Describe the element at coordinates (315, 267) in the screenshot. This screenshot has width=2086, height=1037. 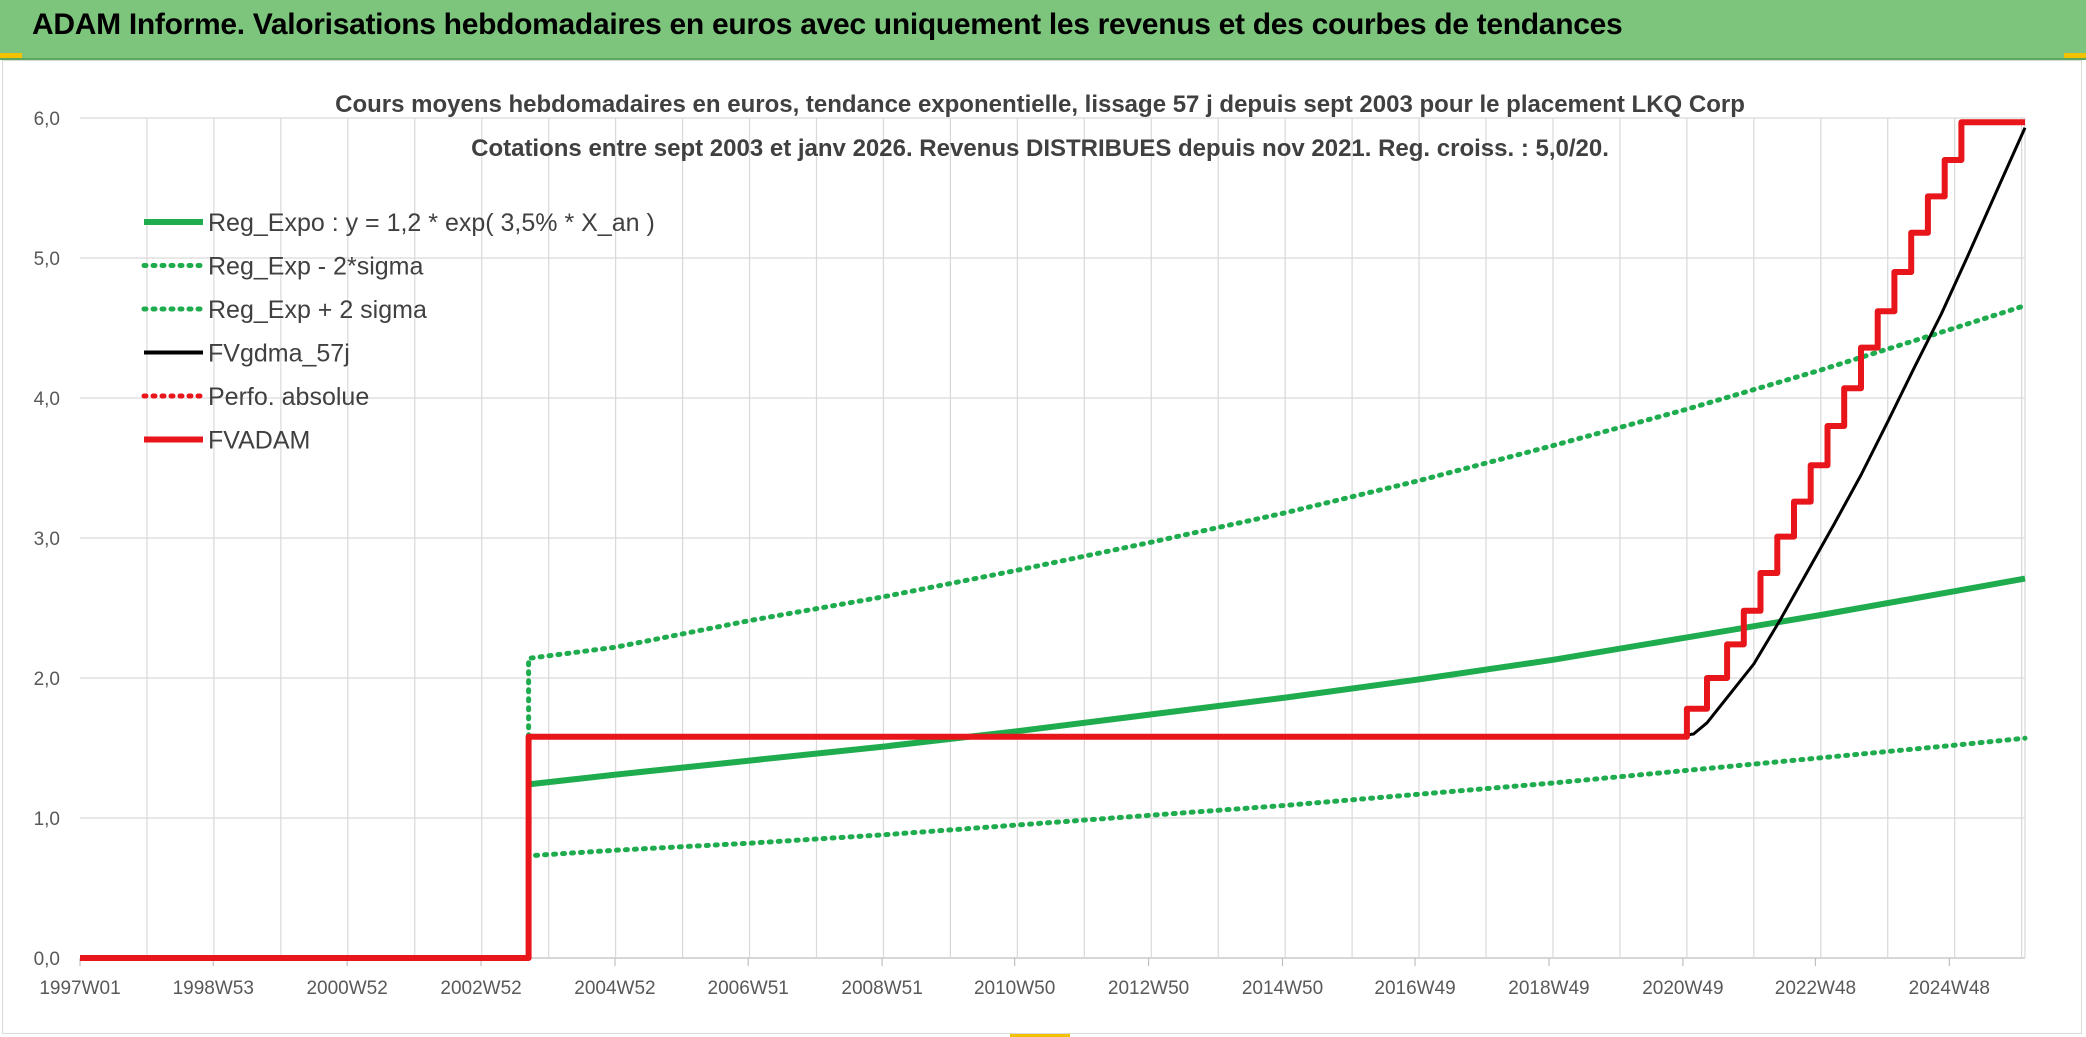
I see `legend-label-1: Reg_Exp - 2*sigma` at that location.